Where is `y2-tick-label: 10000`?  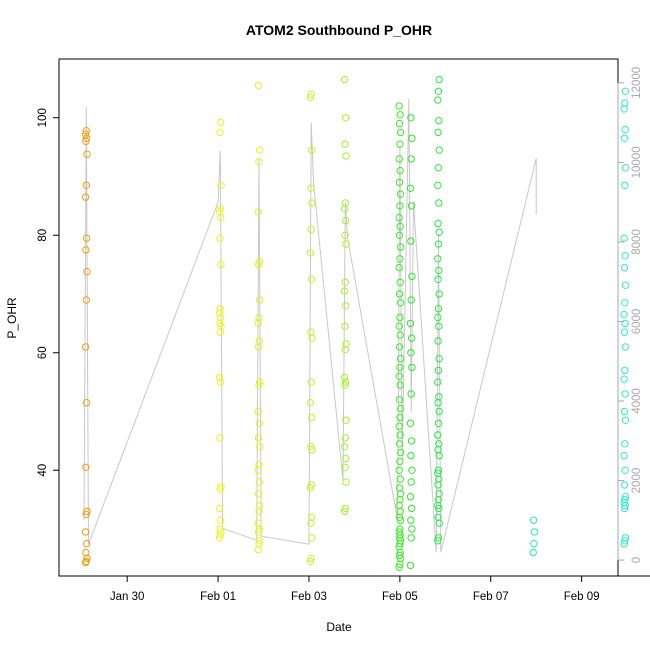 y2-tick-label: 10000 is located at coordinates (637, 162).